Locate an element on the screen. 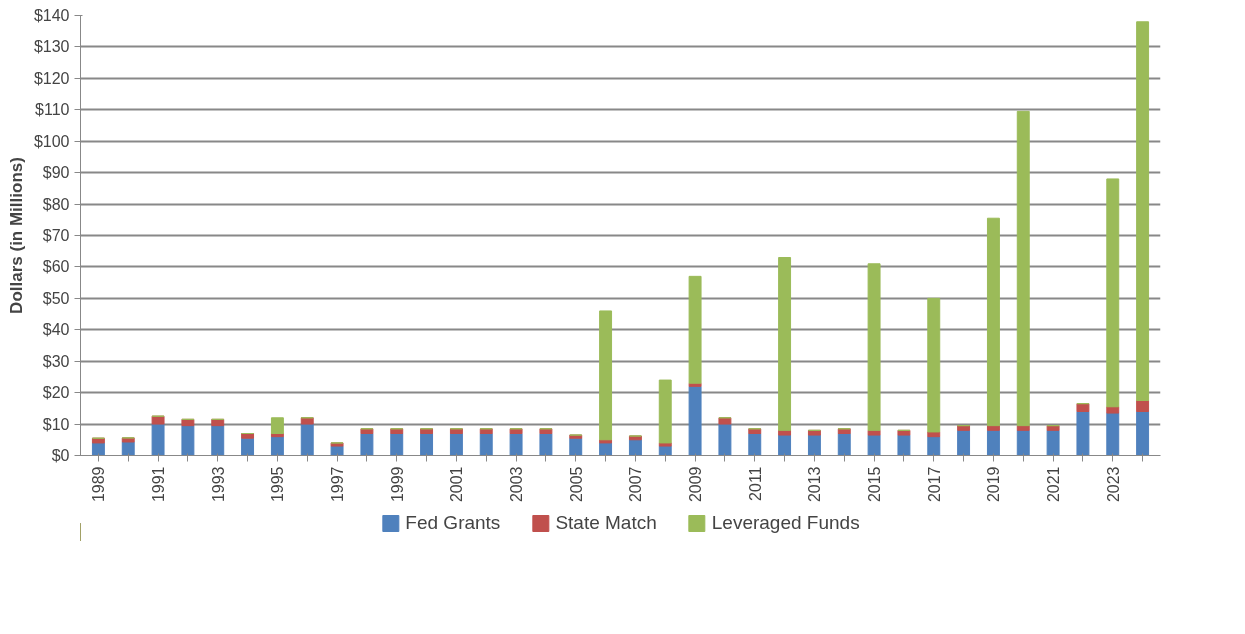 The image size is (1245, 634). legend-label: Fed Grants is located at coordinates (453, 523).